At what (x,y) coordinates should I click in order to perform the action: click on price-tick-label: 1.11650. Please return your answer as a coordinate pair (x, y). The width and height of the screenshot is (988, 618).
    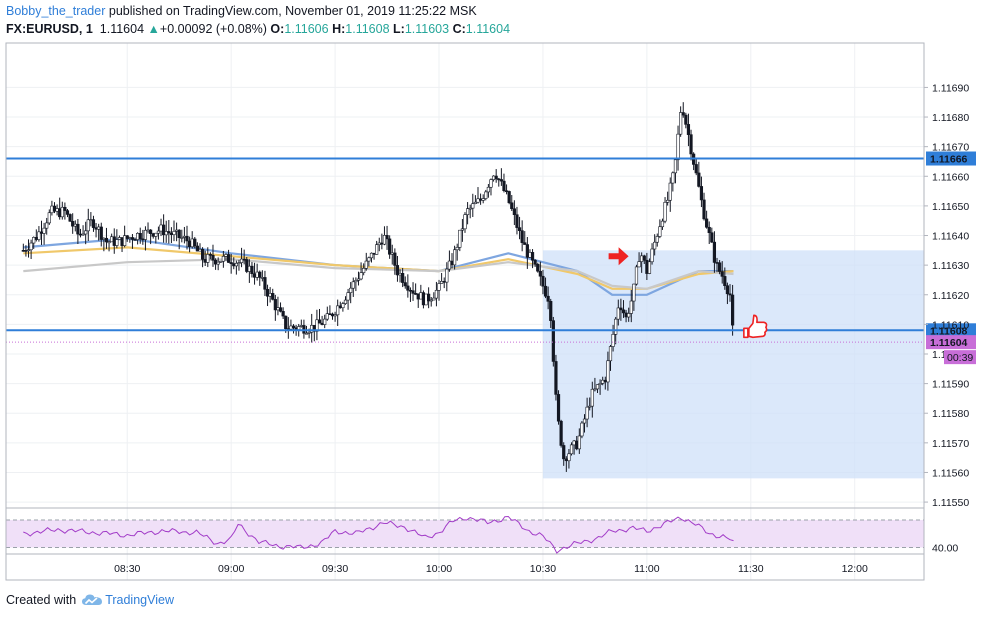
    Looking at the image, I should click on (950, 207).